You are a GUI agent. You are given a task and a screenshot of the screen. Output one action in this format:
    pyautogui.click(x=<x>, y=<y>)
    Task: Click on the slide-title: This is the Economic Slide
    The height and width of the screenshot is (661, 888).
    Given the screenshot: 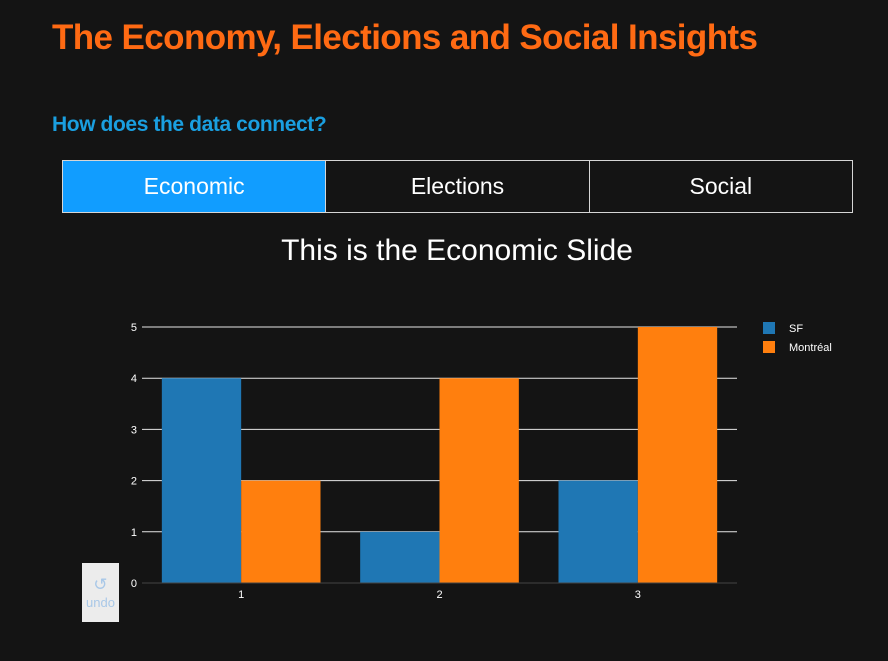 What is the action you would take?
    pyautogui.click(x=457, y=250)
    